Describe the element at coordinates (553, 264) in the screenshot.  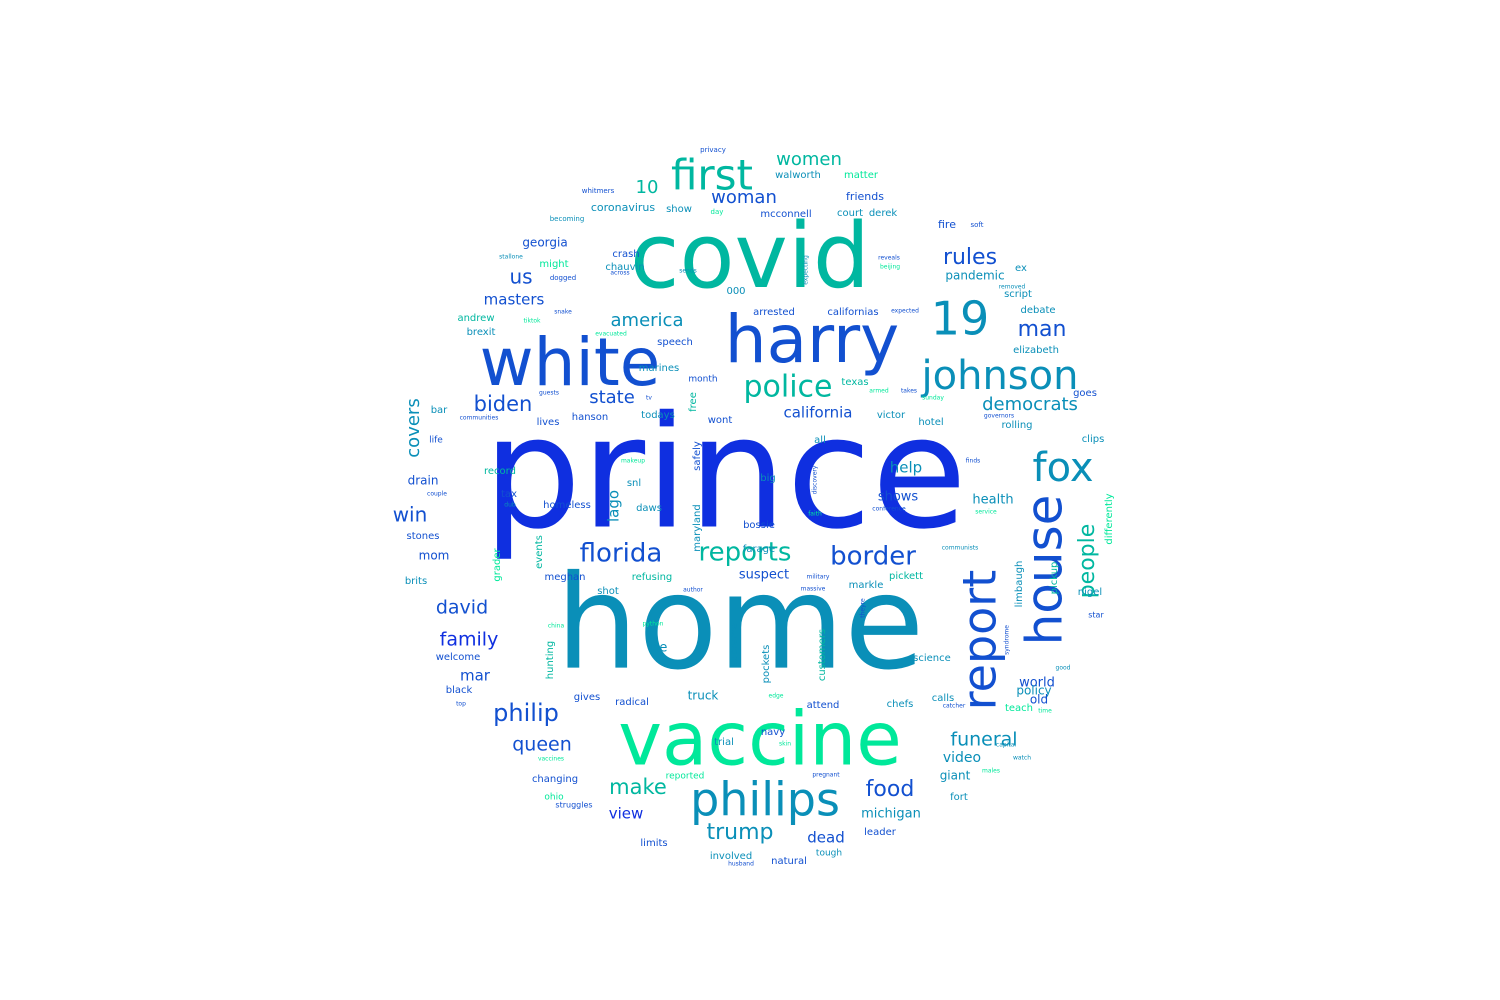
I see `word-might: might` at that location.